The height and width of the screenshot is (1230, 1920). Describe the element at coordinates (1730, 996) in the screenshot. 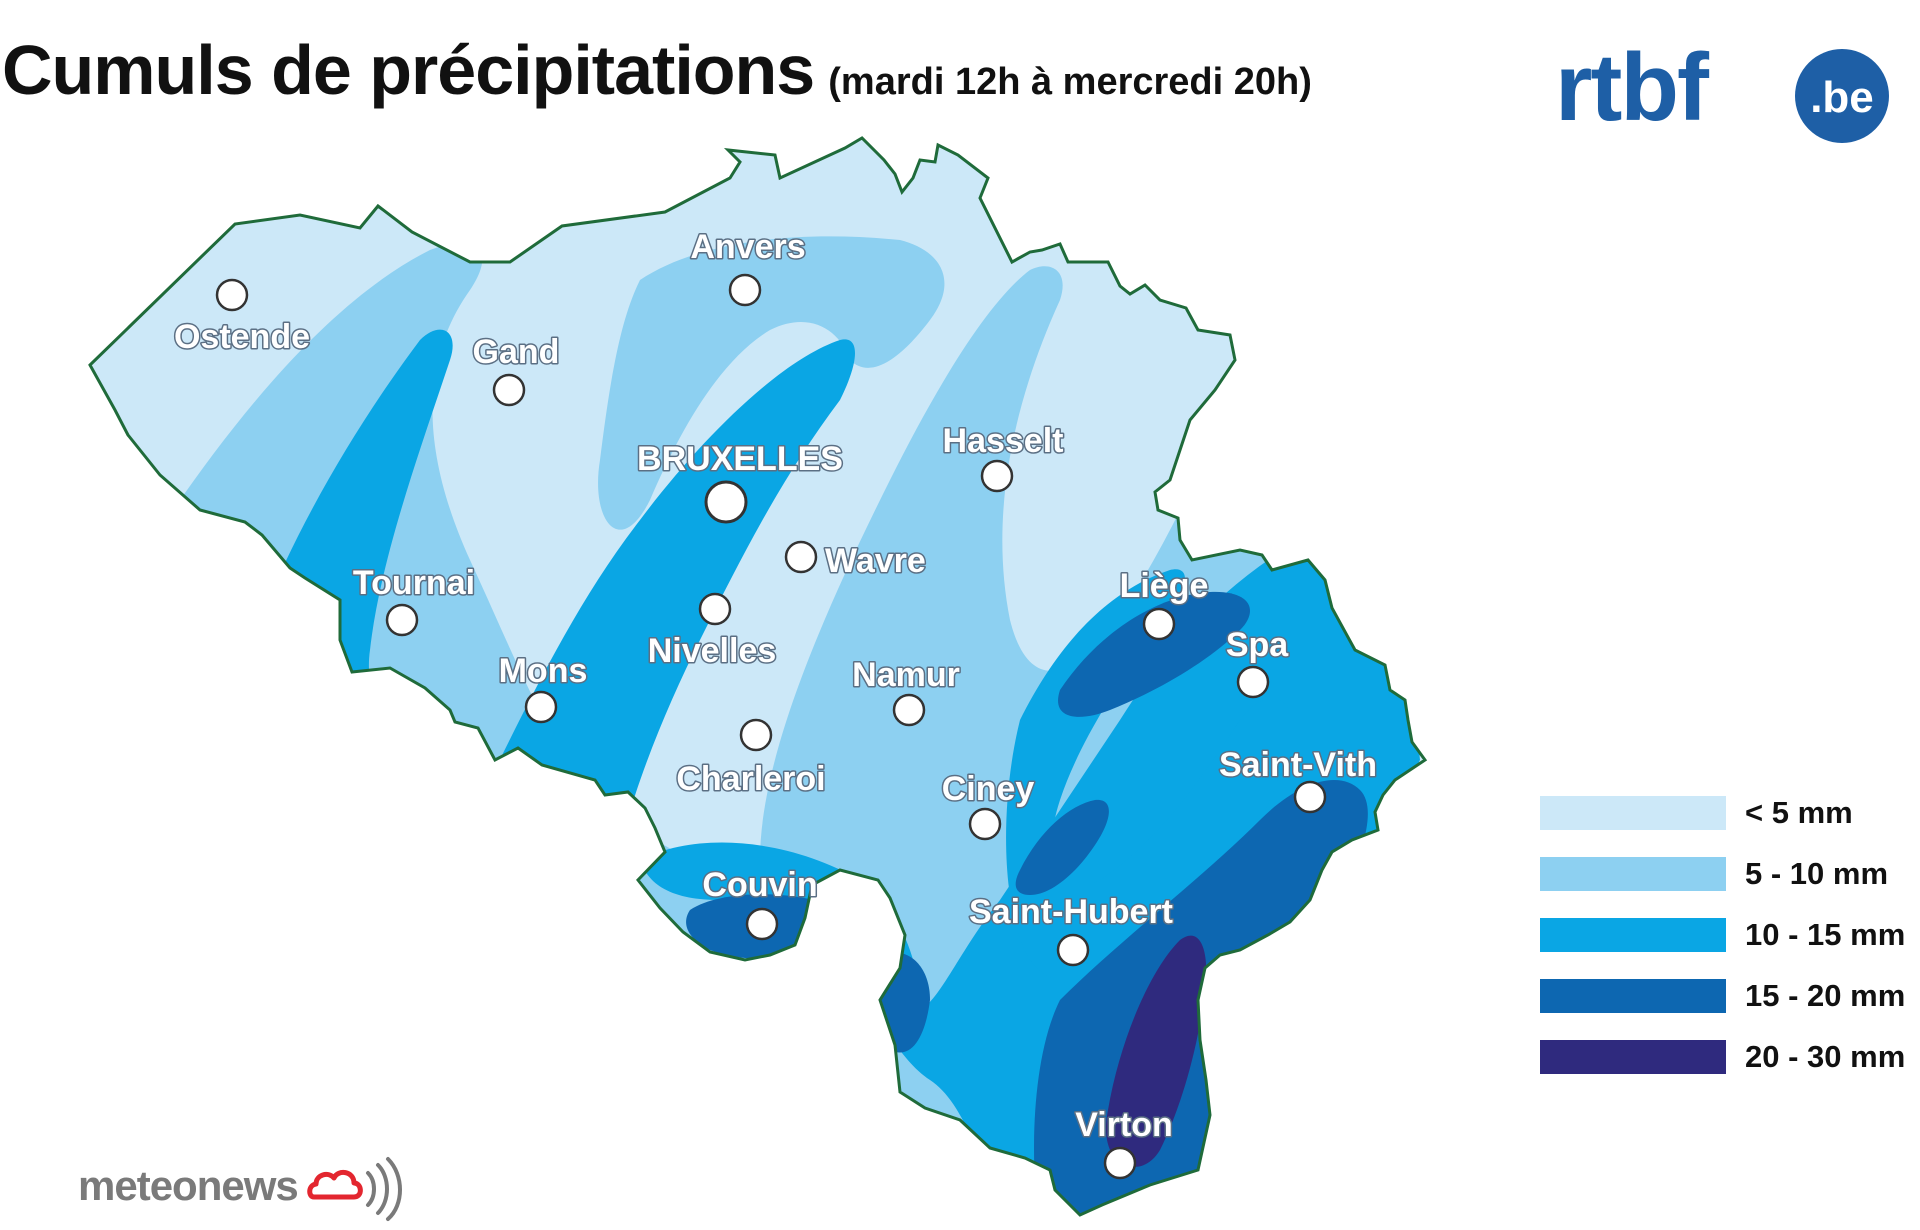

I see `legend-item: 15 - 20 mm` at that location.